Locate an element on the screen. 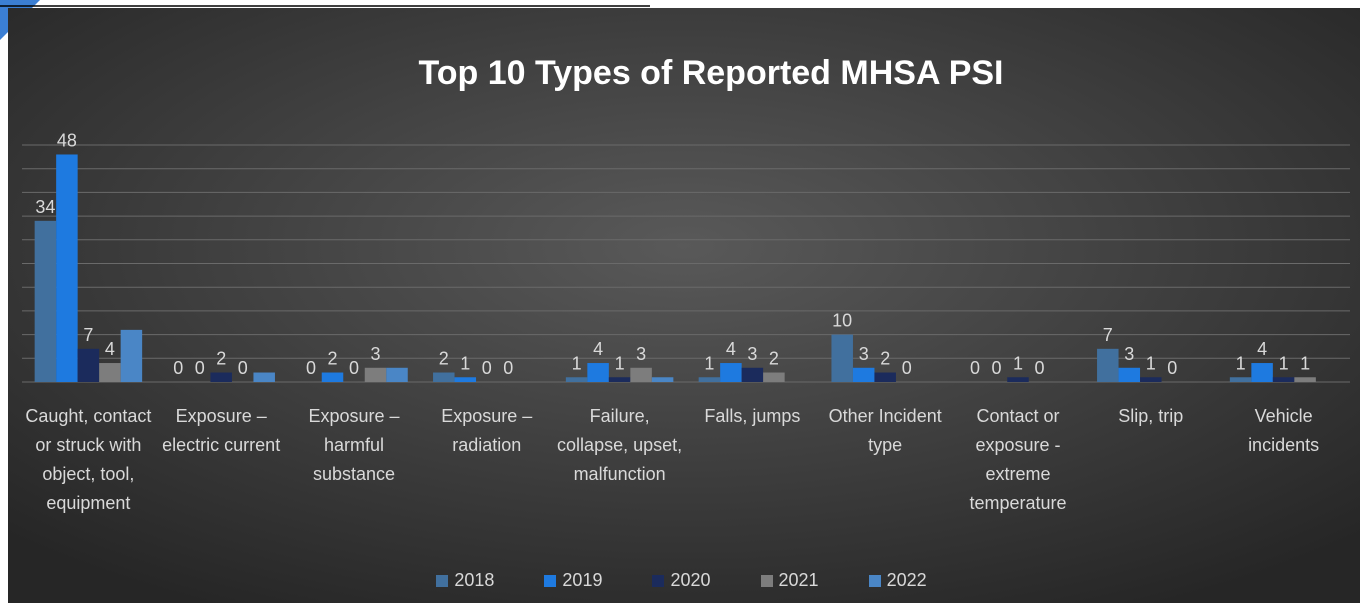 Image resolution: width=1363 pixels, height=603 pixels. x-tick-label: Failure, collapse, upset, malfunction is located at coordinates (620, 445).